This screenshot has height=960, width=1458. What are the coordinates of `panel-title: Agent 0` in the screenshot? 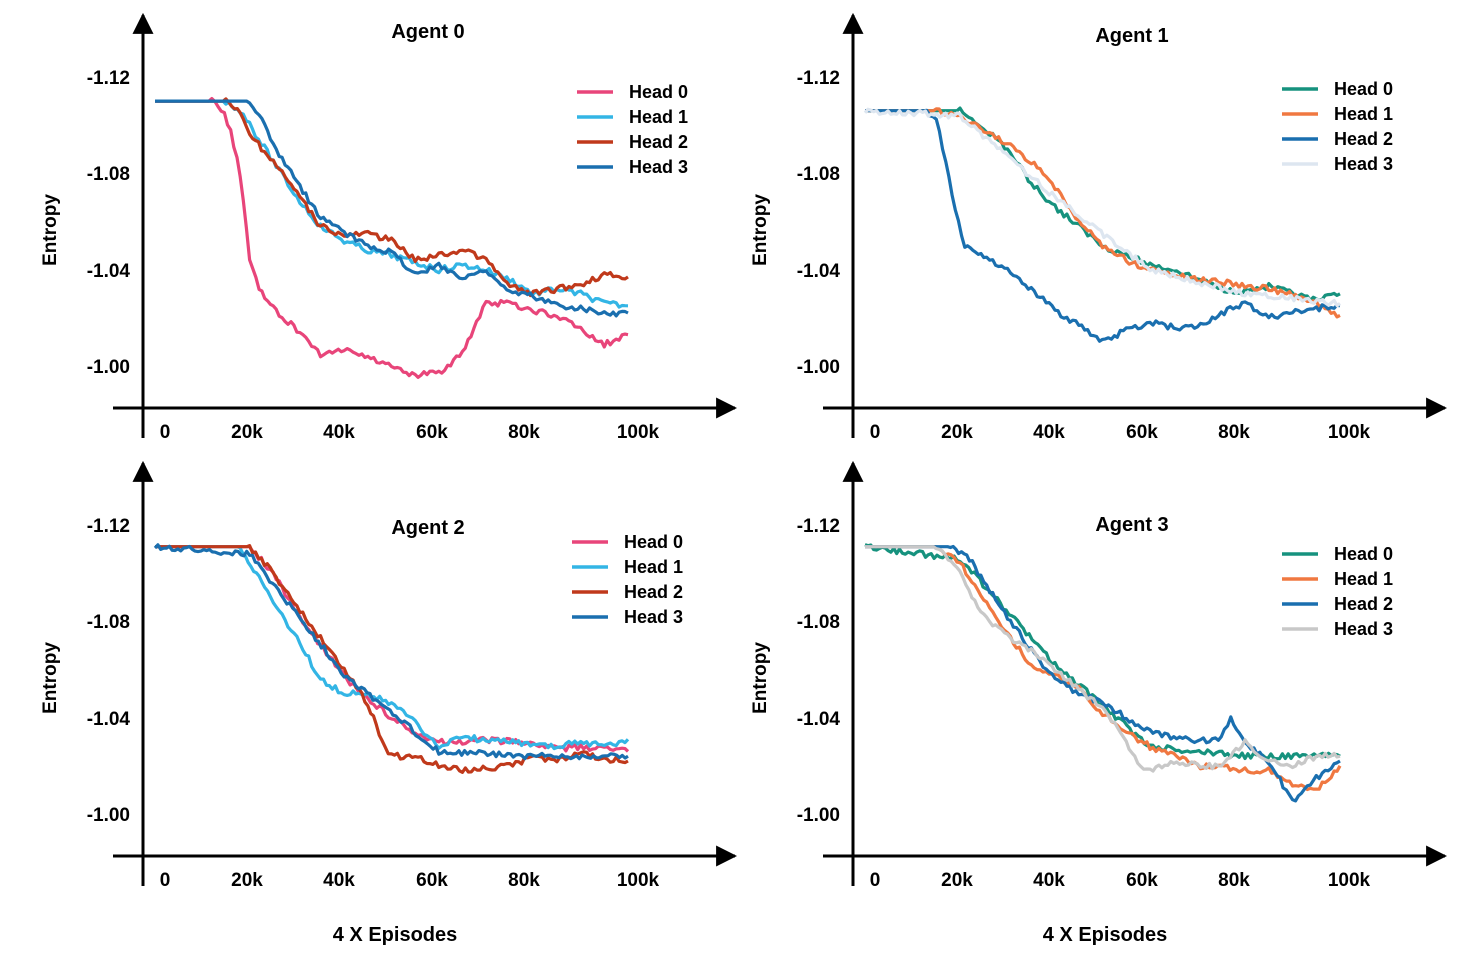 It's located at (427, 32).